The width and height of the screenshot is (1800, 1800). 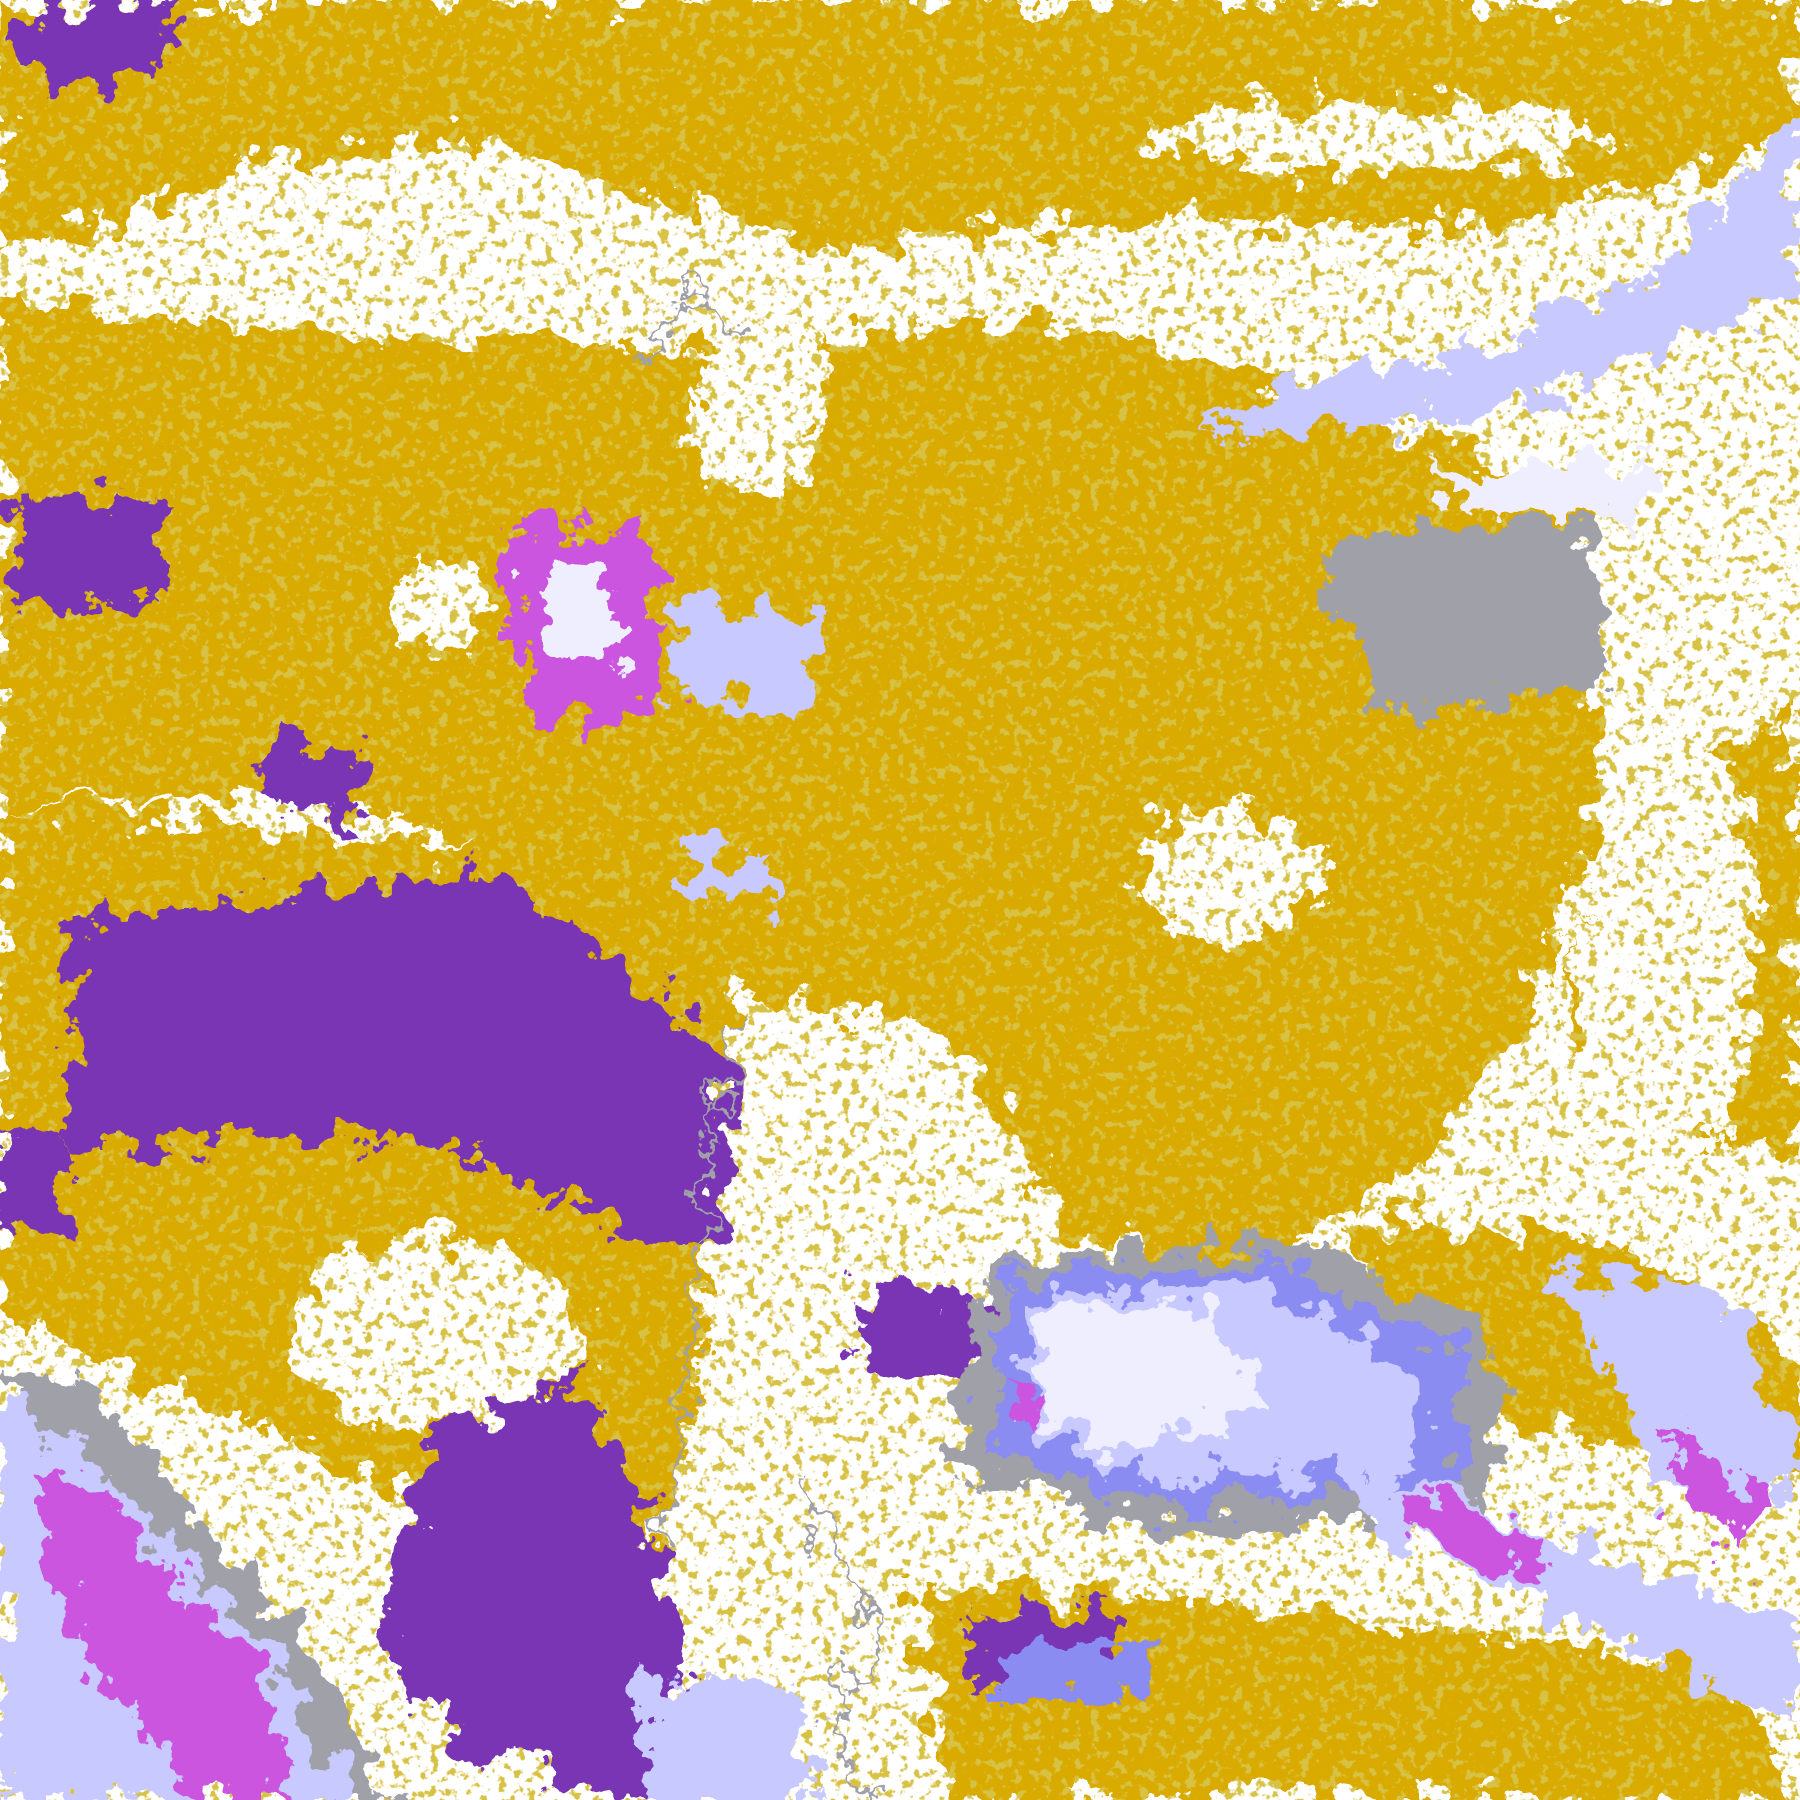 What do you see at coordinates (758, 1041) in the screenshot?
I see `gray-coastline-streaks` at bounding box center [758, 1041].